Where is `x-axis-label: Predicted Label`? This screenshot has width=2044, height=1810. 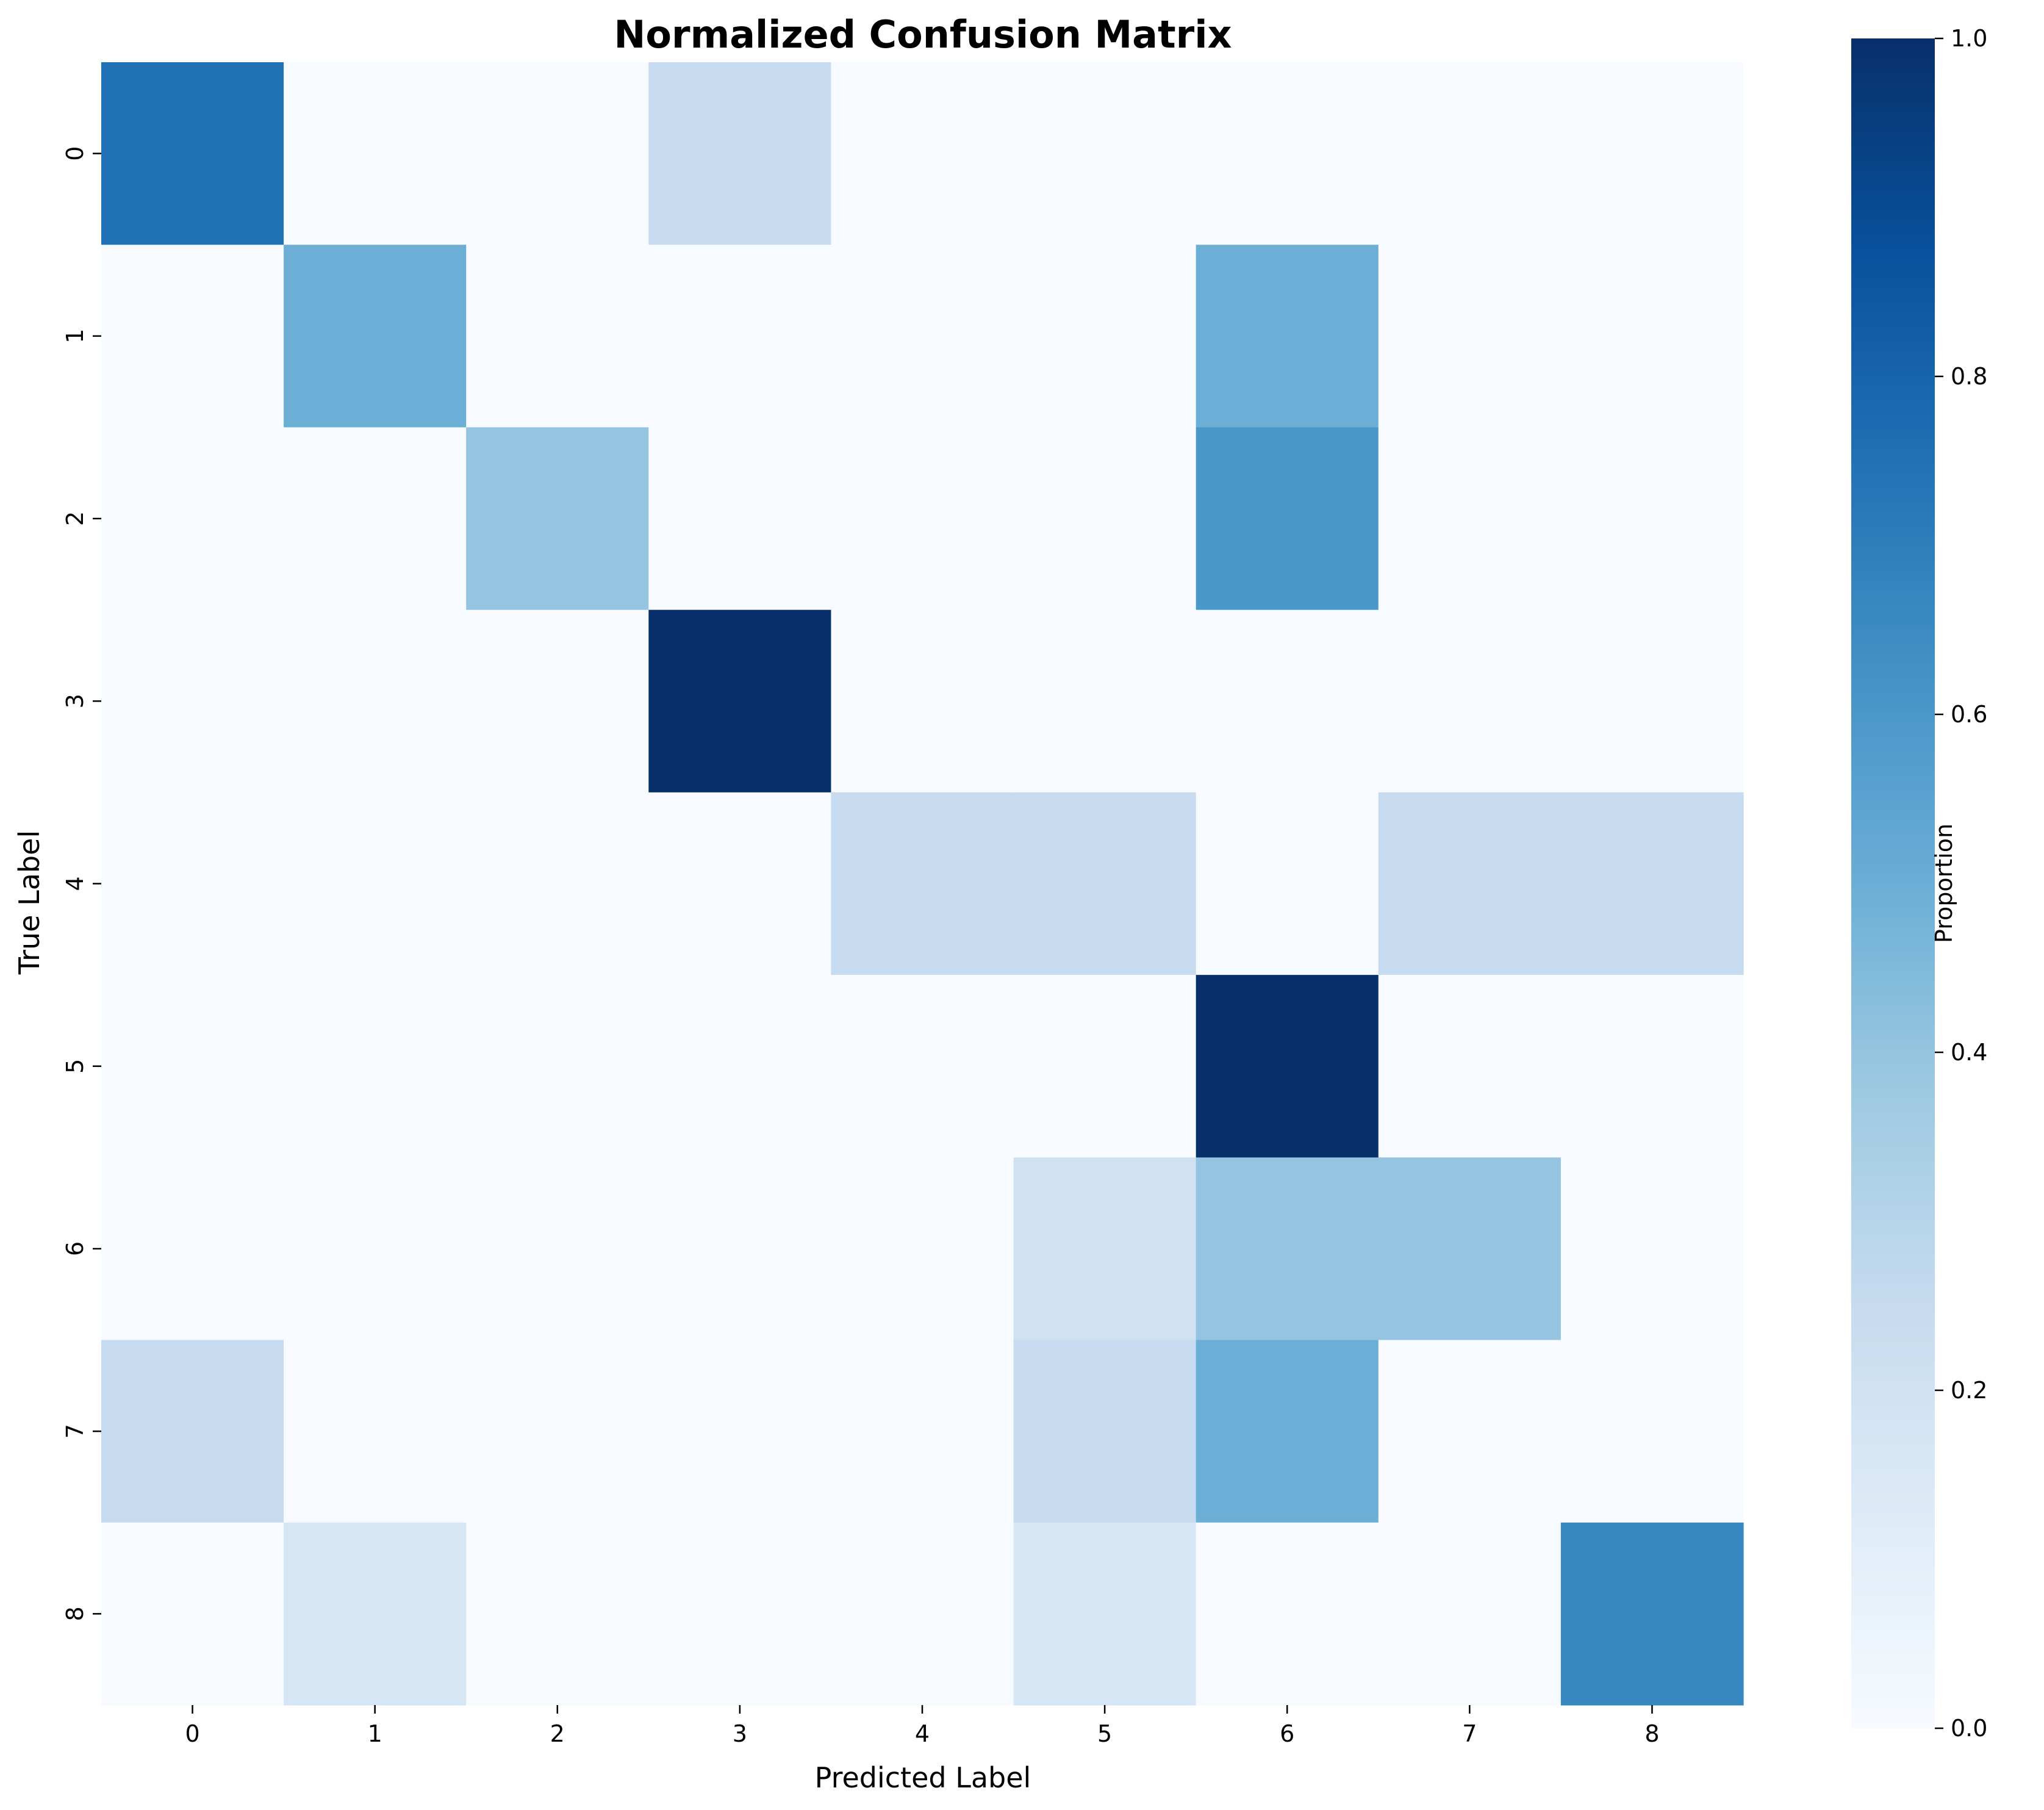
x-axis-label: Predicted Label is located at coordinates (923, 1777).